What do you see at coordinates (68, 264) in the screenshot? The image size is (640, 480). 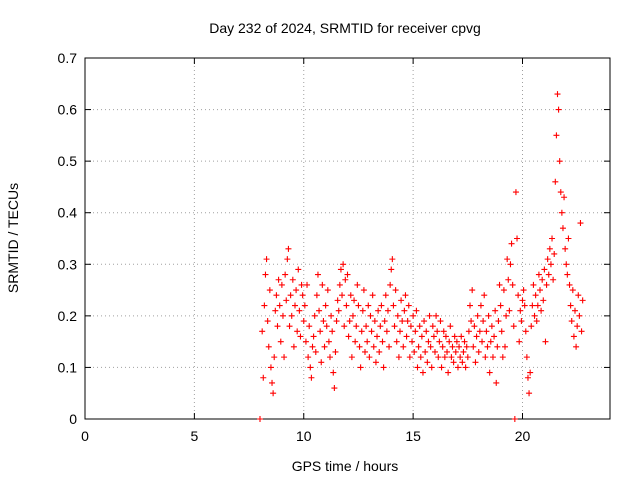 I see `y-tick-label: 0.3` at bounding box center [68, 264].